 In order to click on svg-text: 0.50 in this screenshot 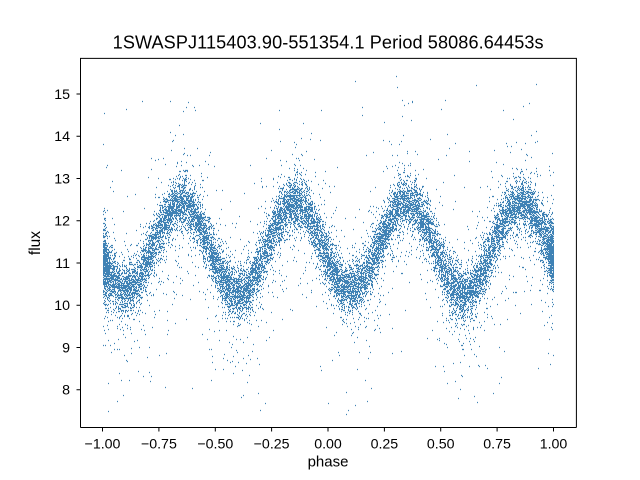, I will do `click(441, 445)`.